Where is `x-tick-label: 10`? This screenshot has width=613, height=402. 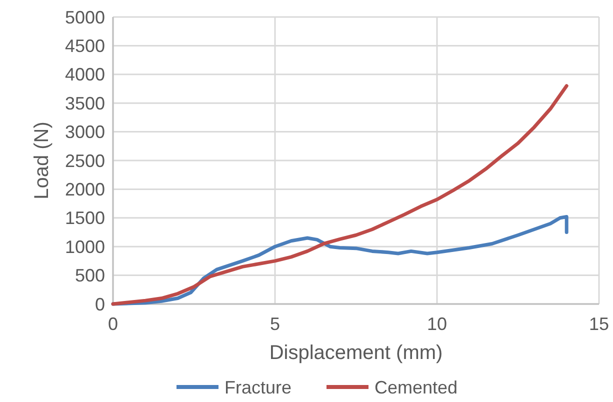
x-tick-label: 10 is located at coordinates (437, 324).